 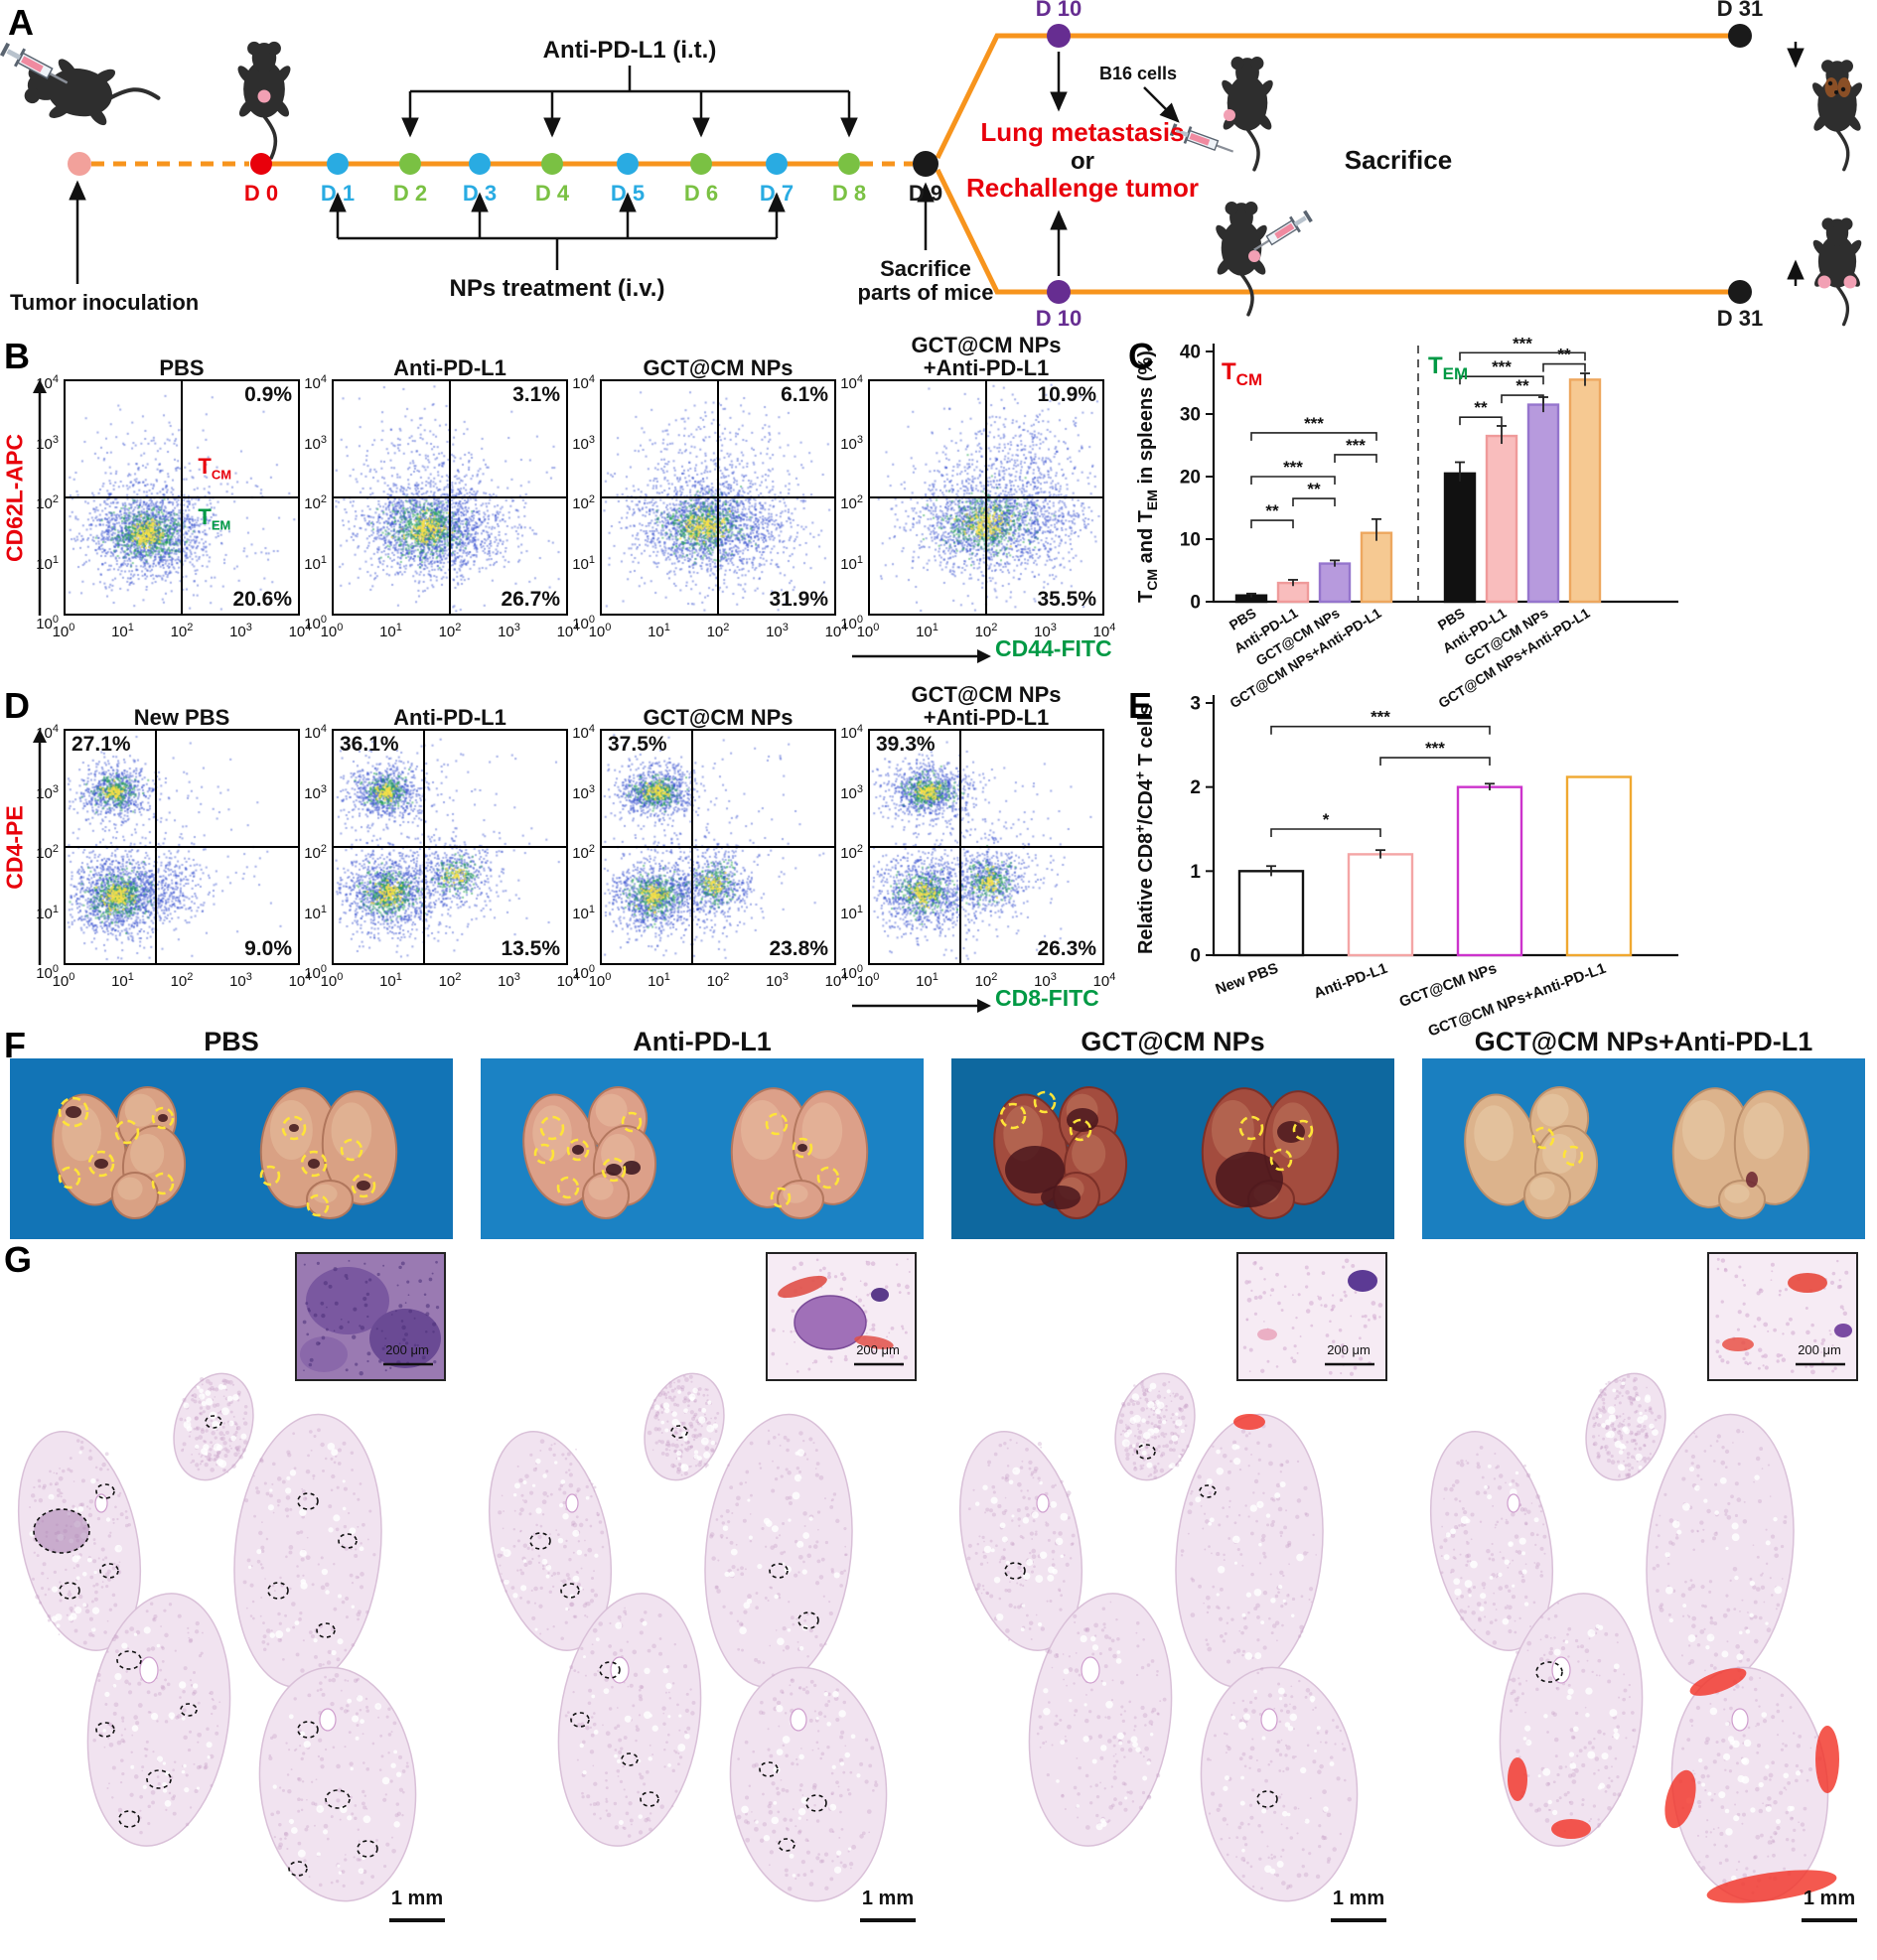 I want to click on panel-label-g: G, so click(x=18, y=1259).